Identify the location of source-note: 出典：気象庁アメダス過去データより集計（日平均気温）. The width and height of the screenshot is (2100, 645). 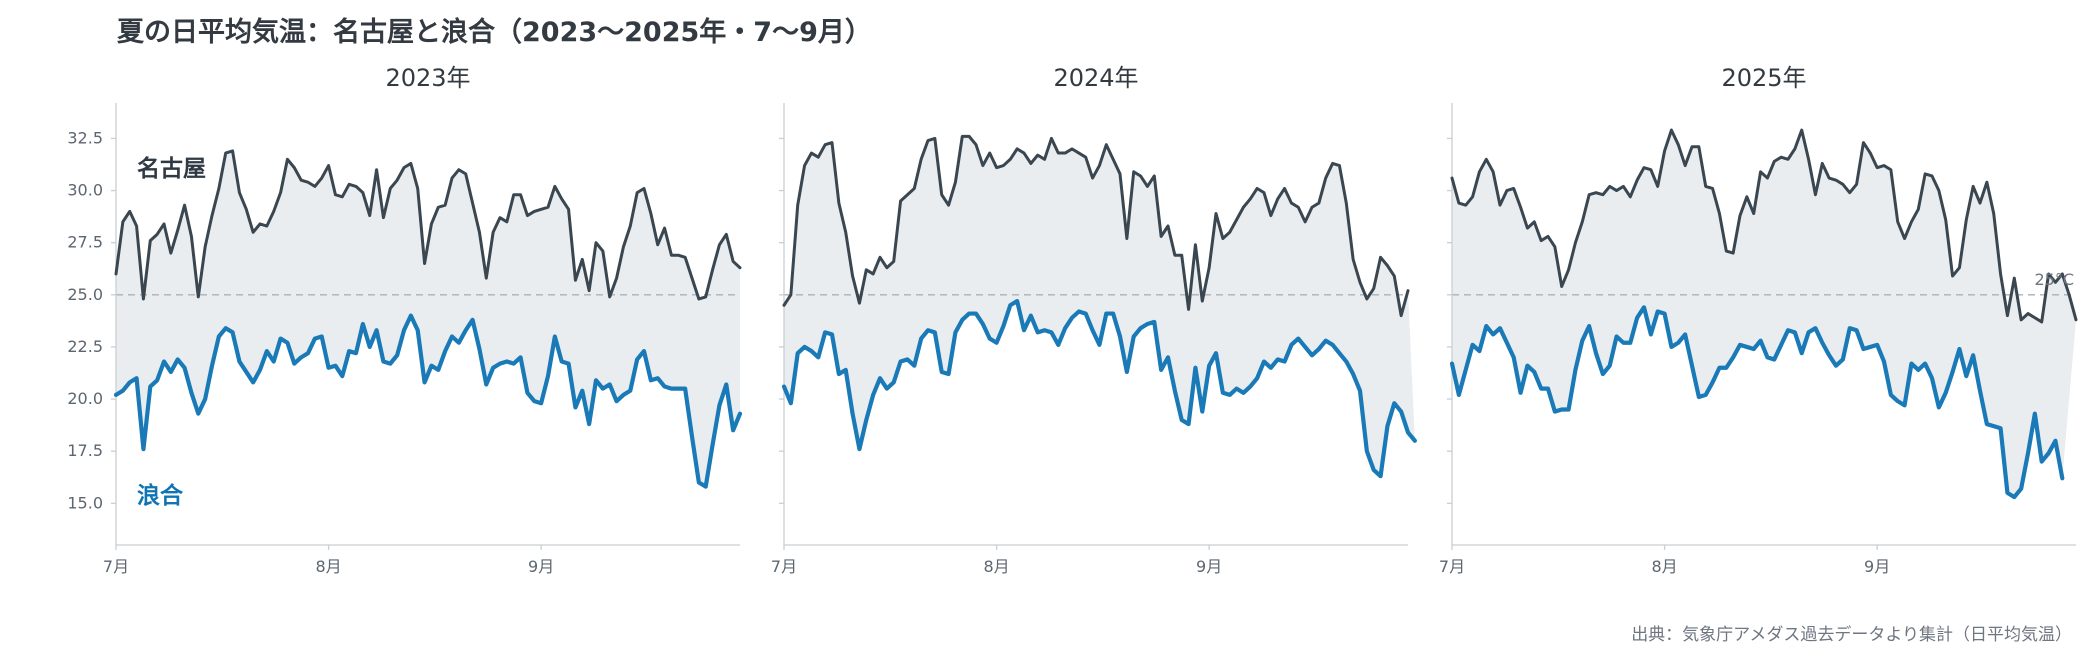
(1851, 635).